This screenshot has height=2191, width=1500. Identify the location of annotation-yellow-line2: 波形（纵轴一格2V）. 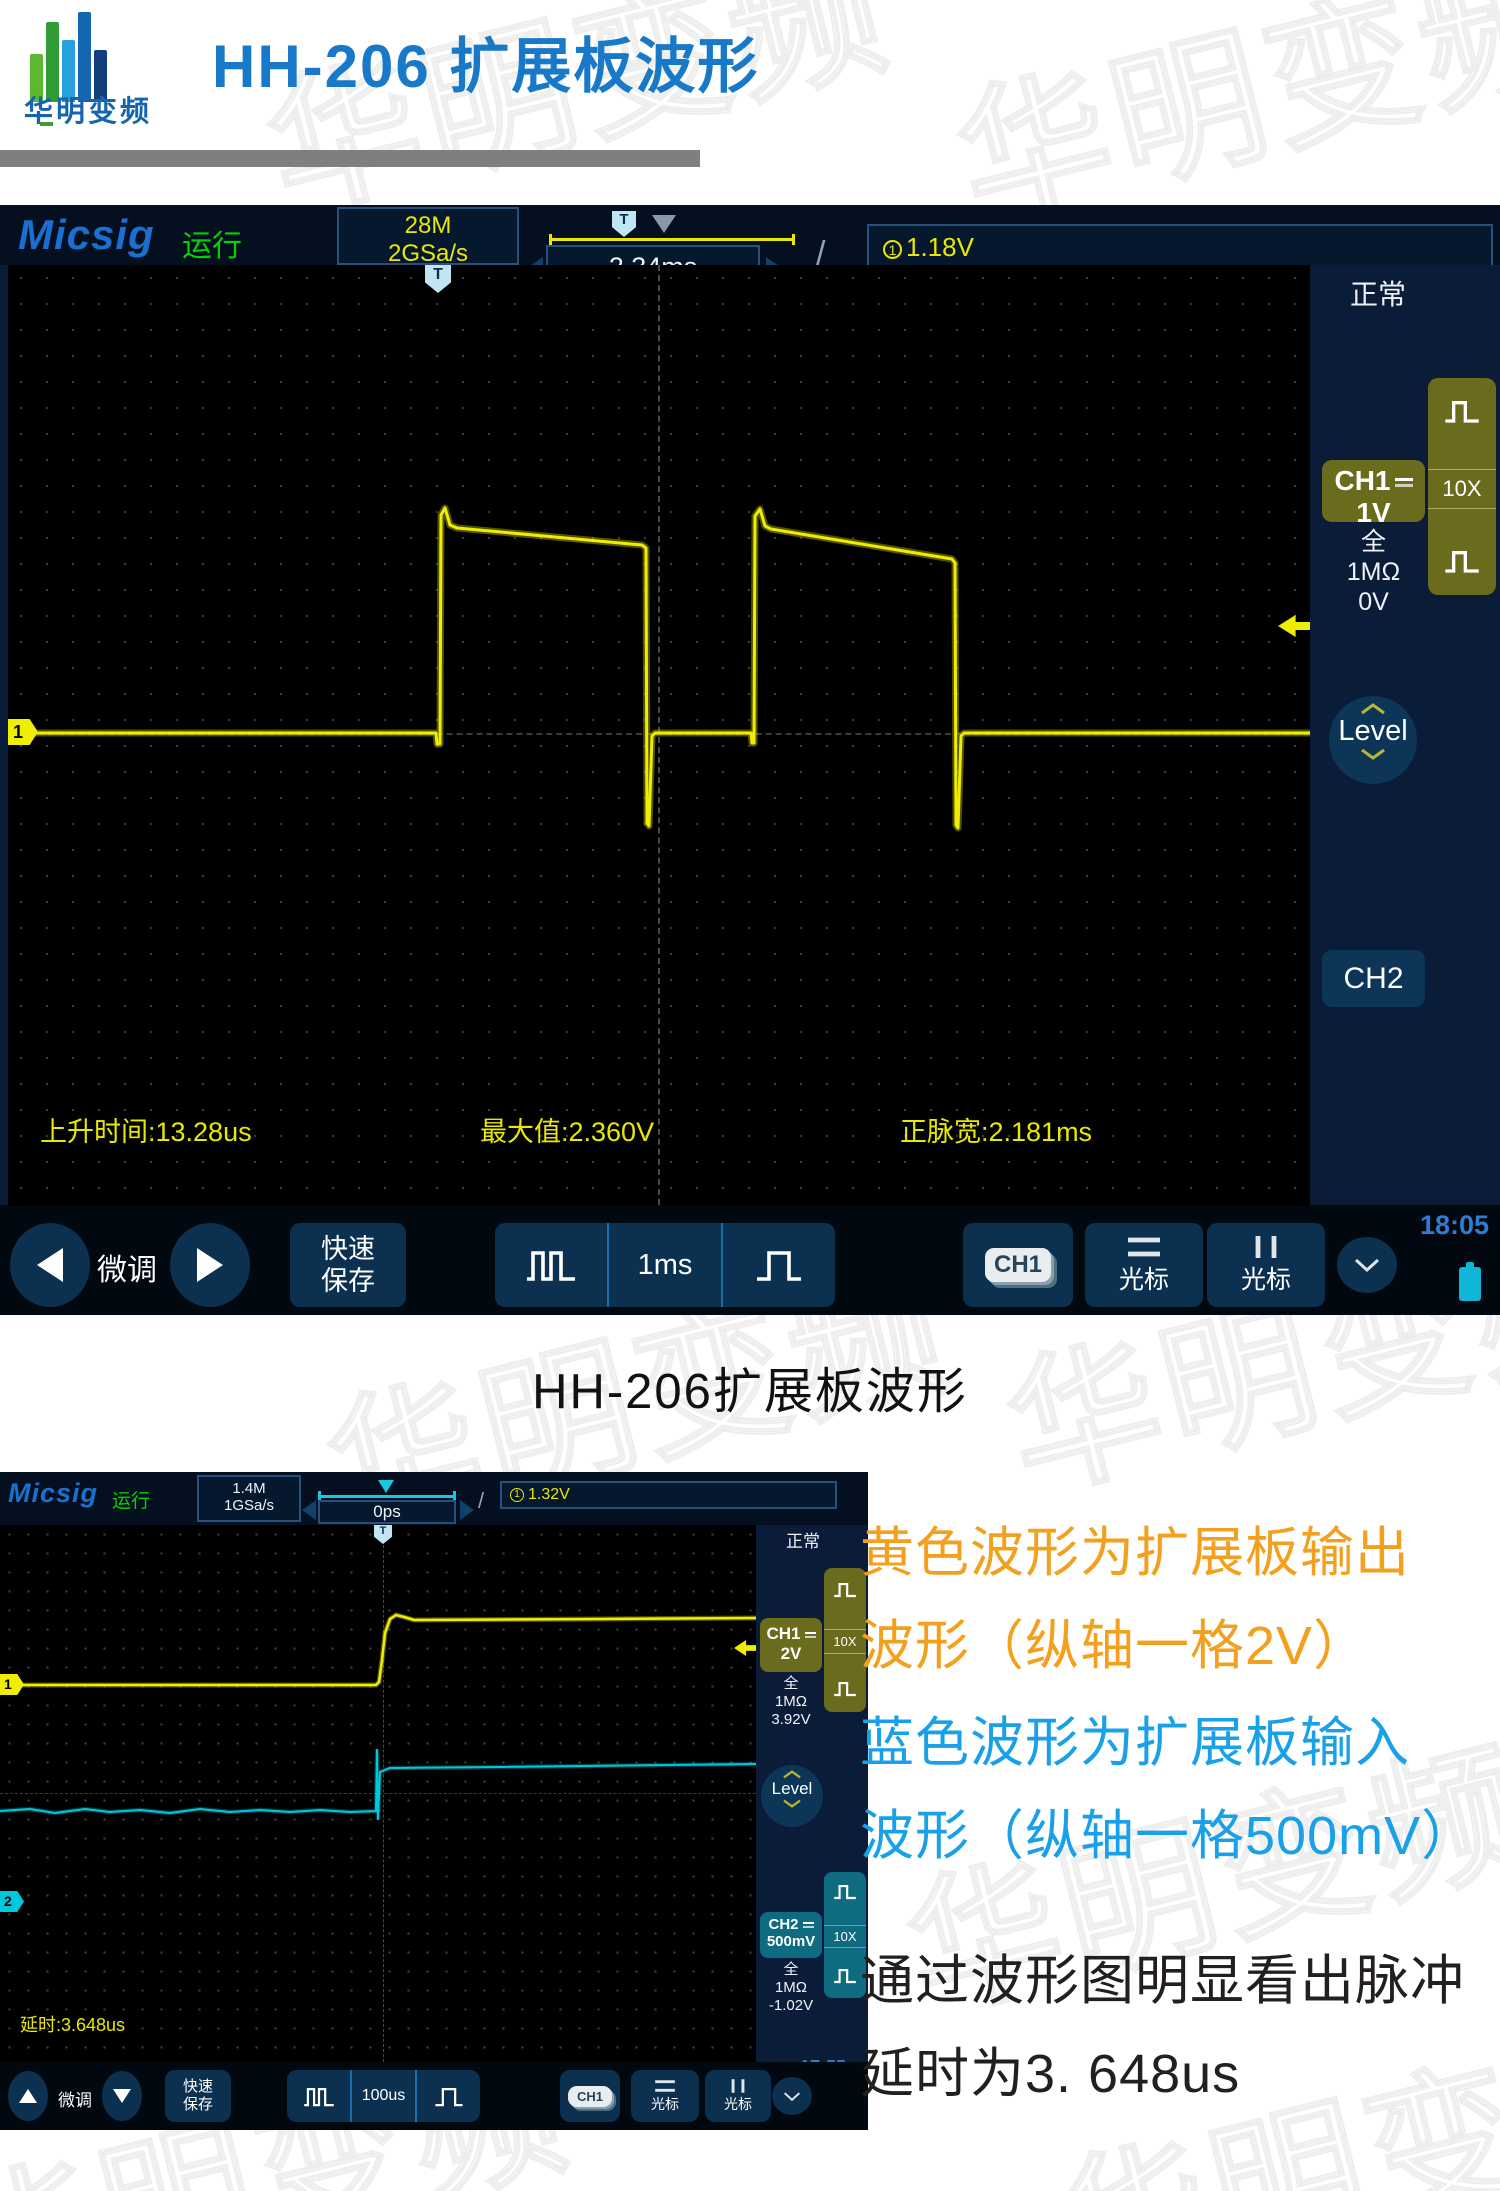
(1114, 1646).